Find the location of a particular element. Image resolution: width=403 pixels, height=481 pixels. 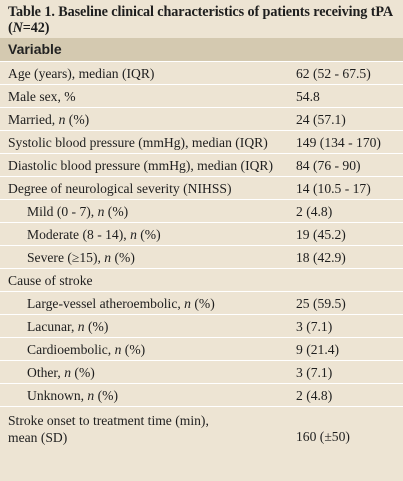

row-label: Moderate (8 - 14), n (%) is located at coordinates (148, 233).